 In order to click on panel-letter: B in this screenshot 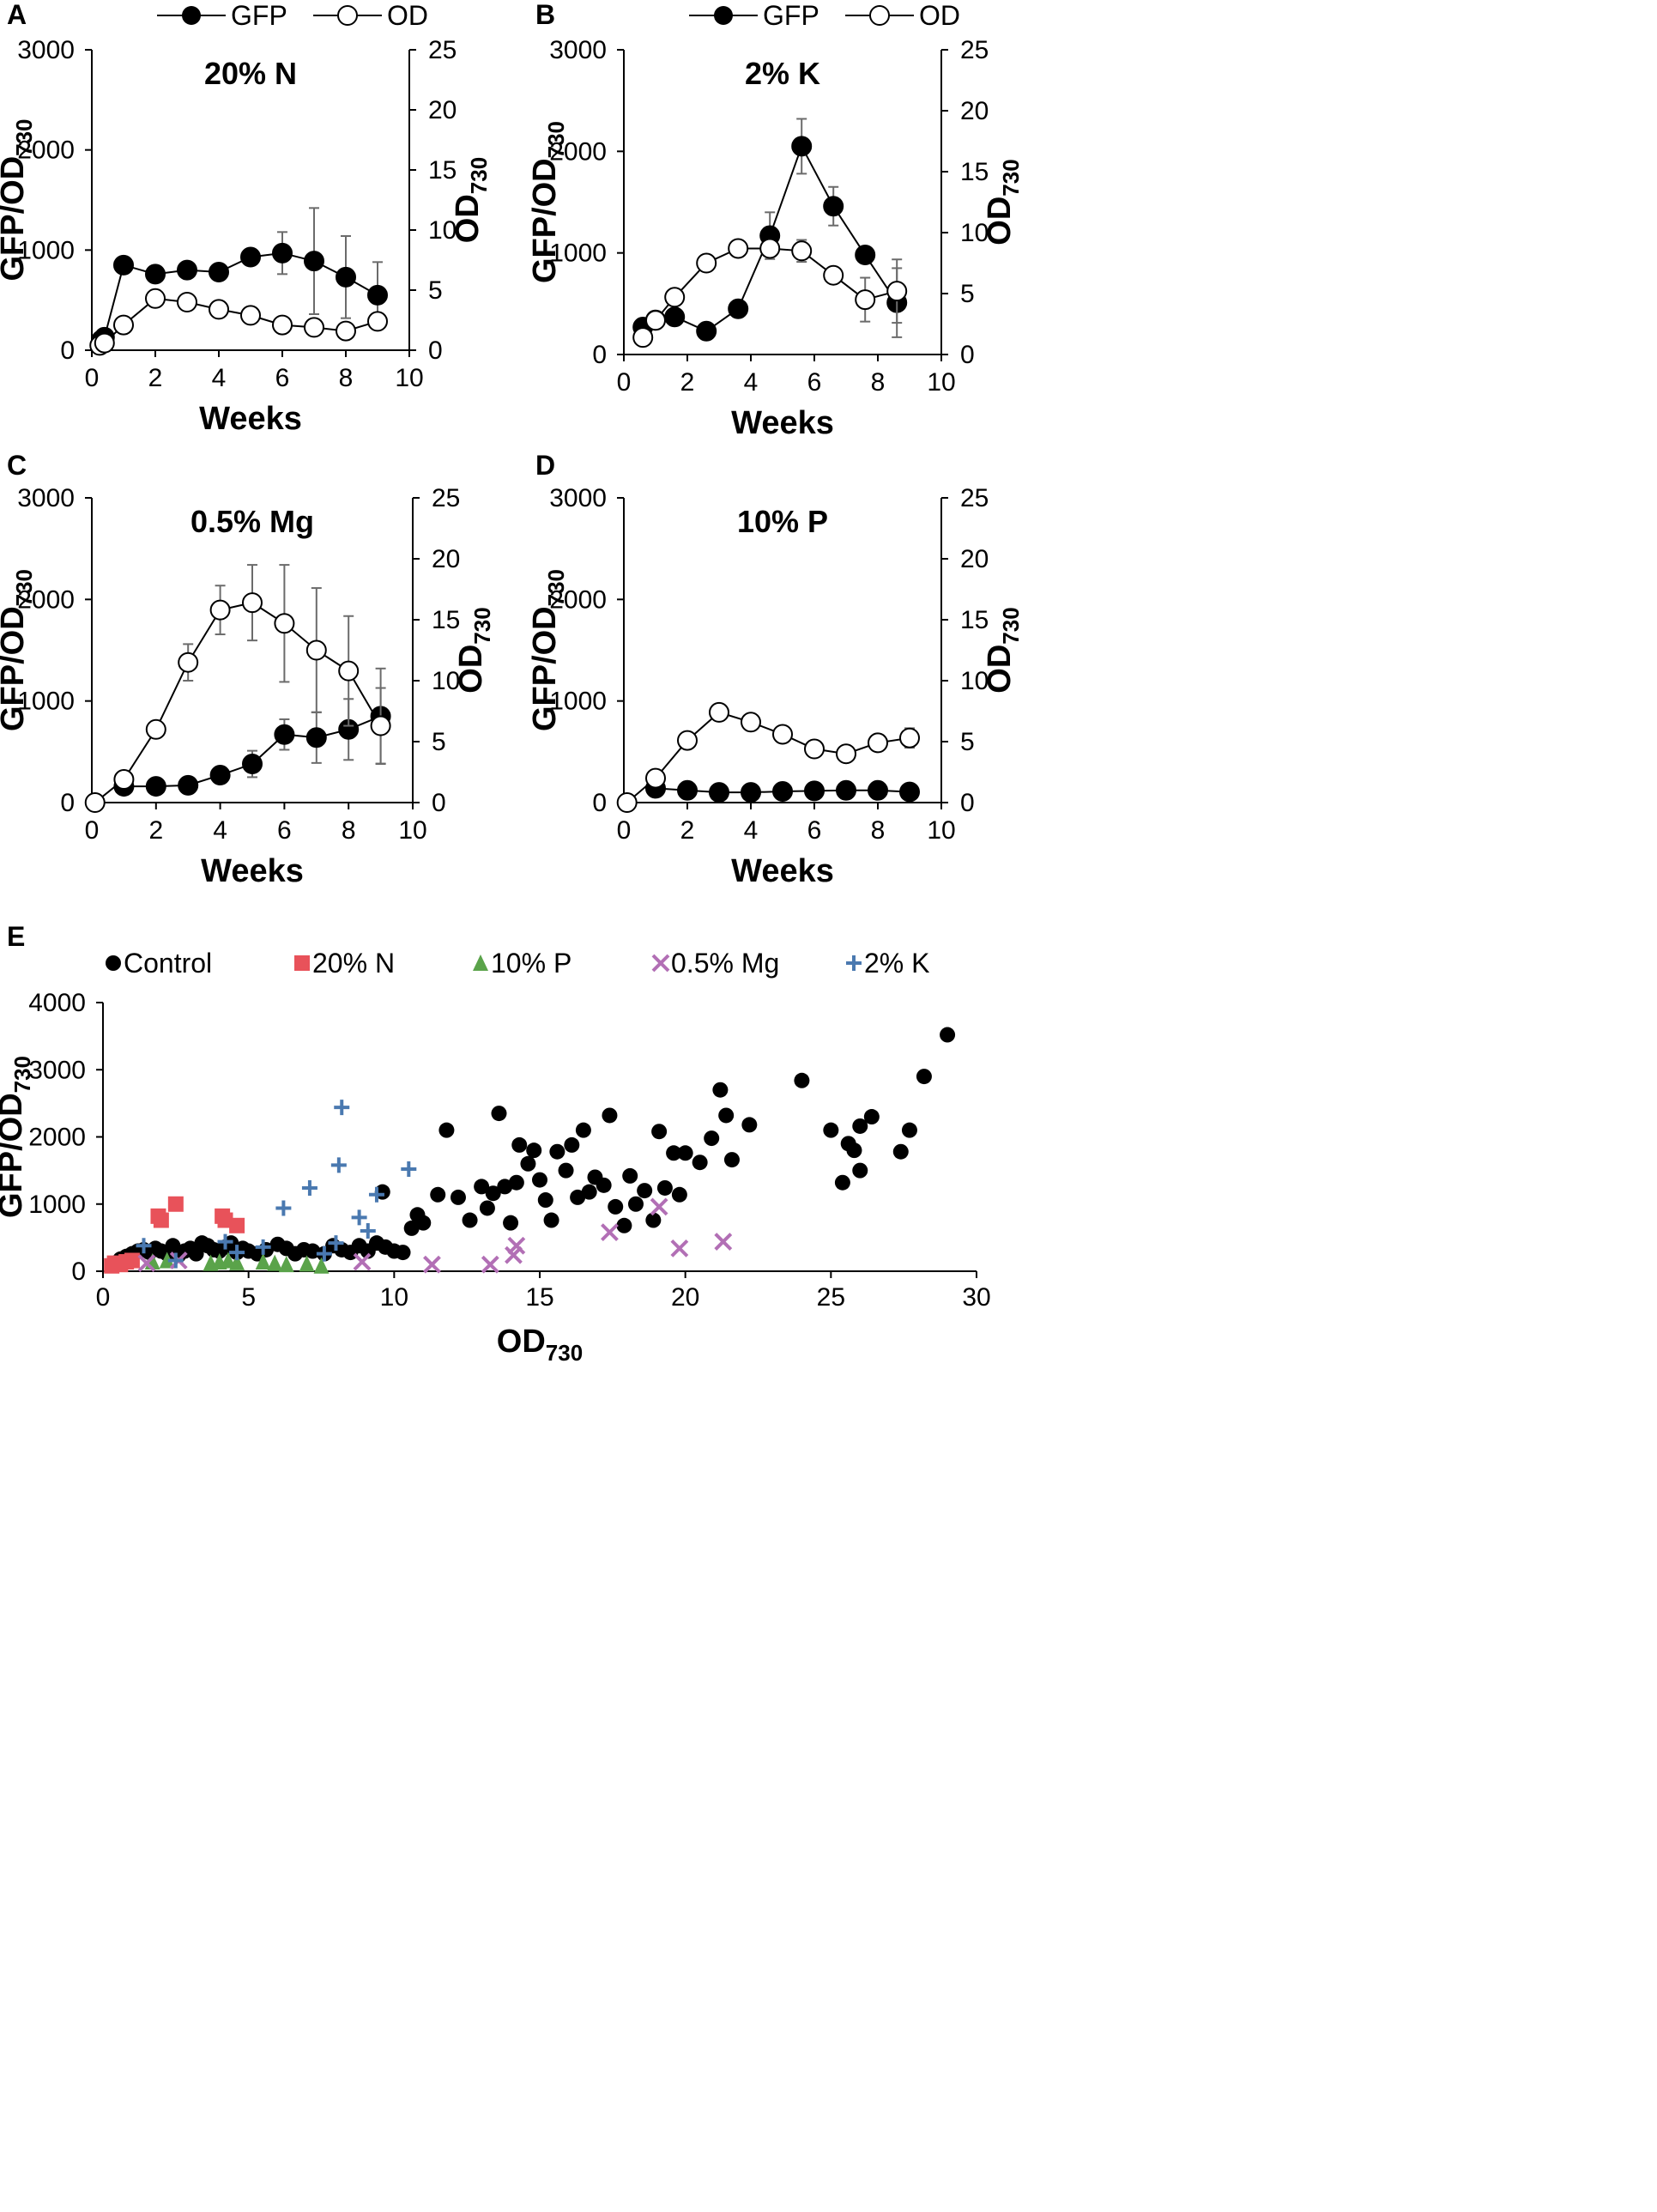, I will do `click(545, 15)`.